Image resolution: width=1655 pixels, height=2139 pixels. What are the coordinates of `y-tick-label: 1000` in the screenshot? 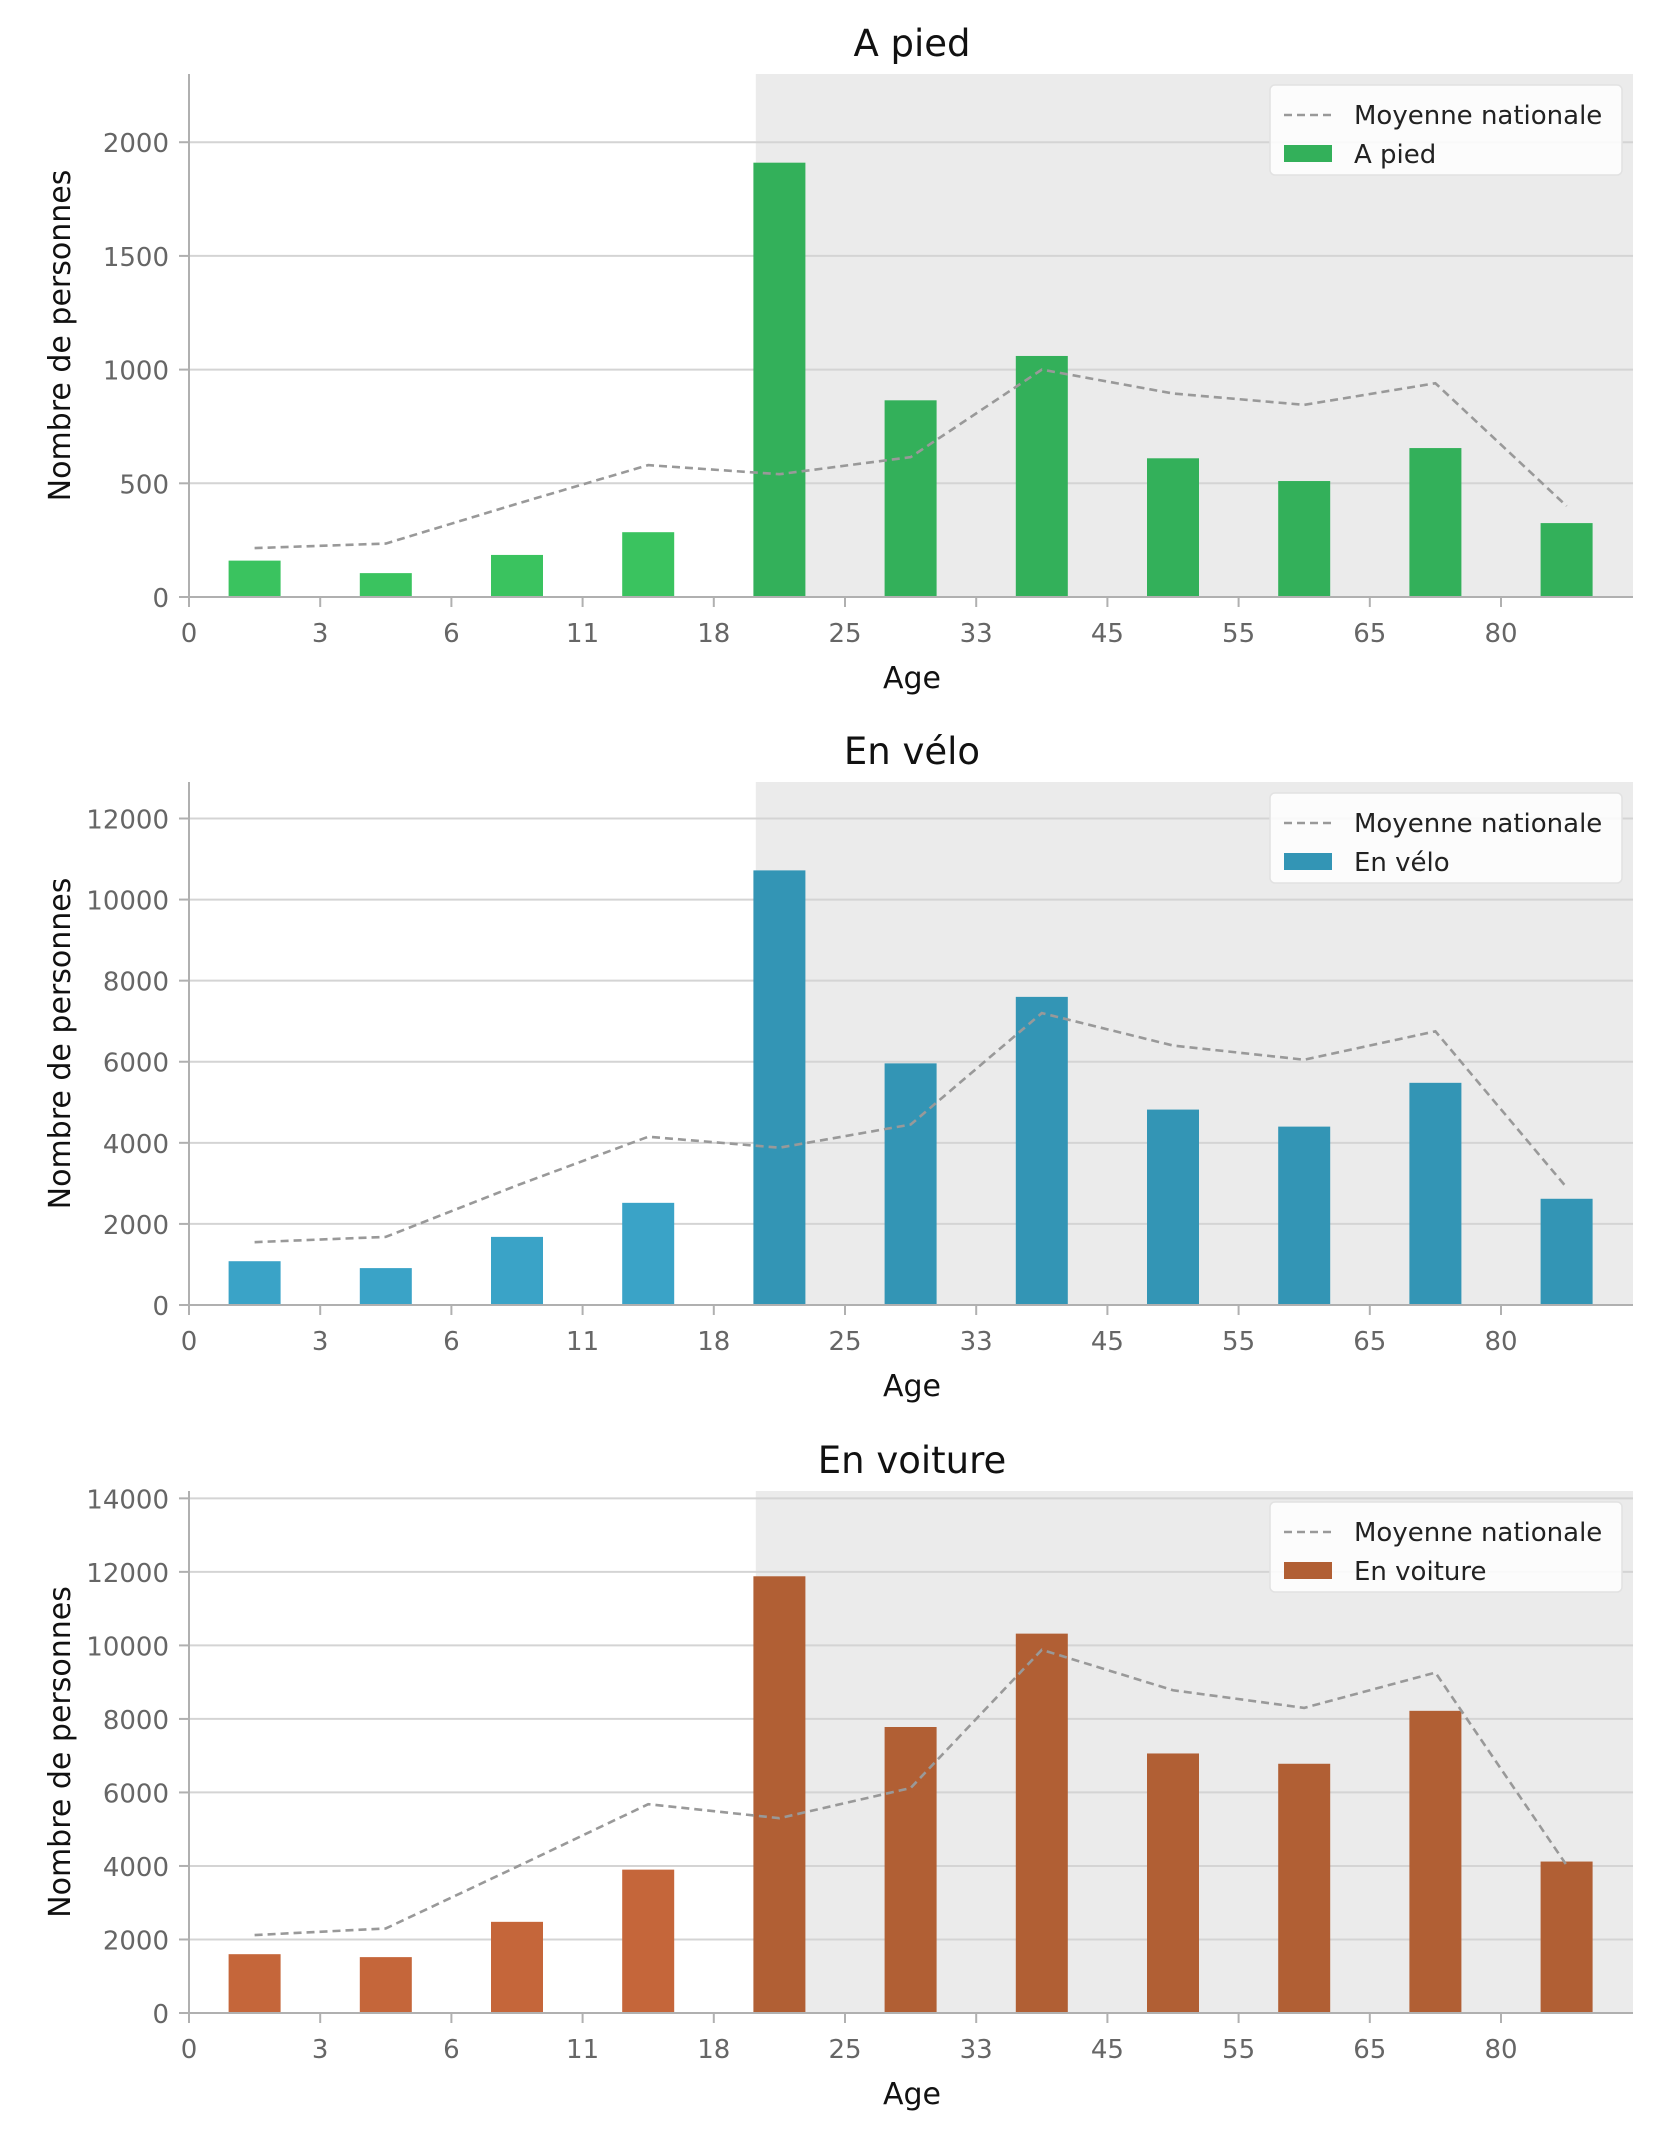 It's located at (136, 372).